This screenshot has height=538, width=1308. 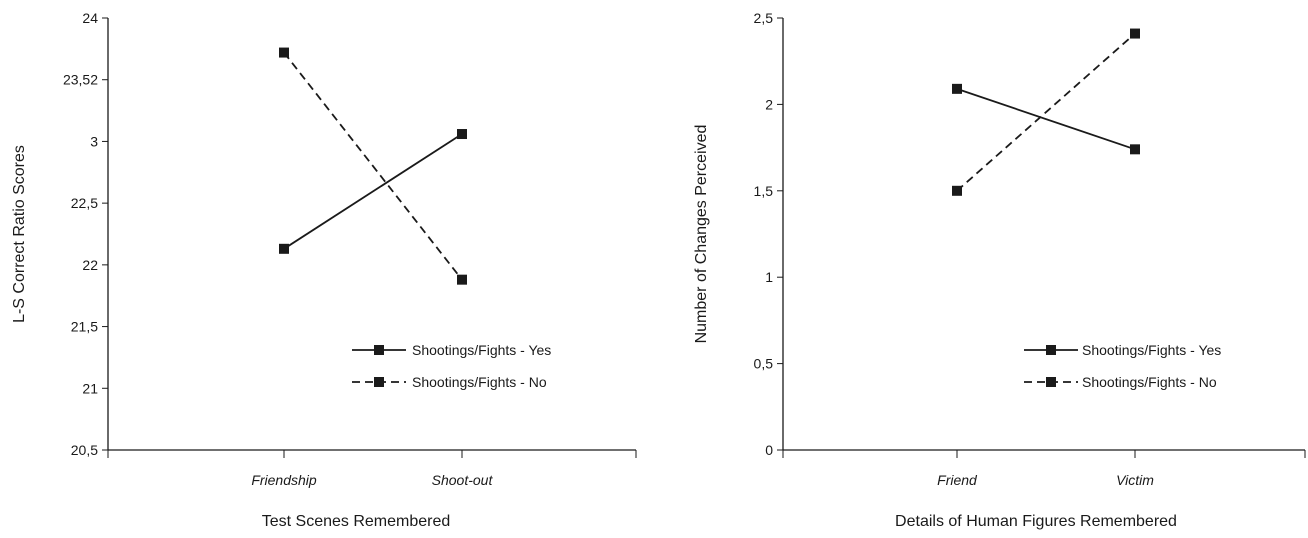 What do you see at coordinates (94, 141) in the screenshot?
I see `y-tick-label: 3` at bounding box center [94, 141].